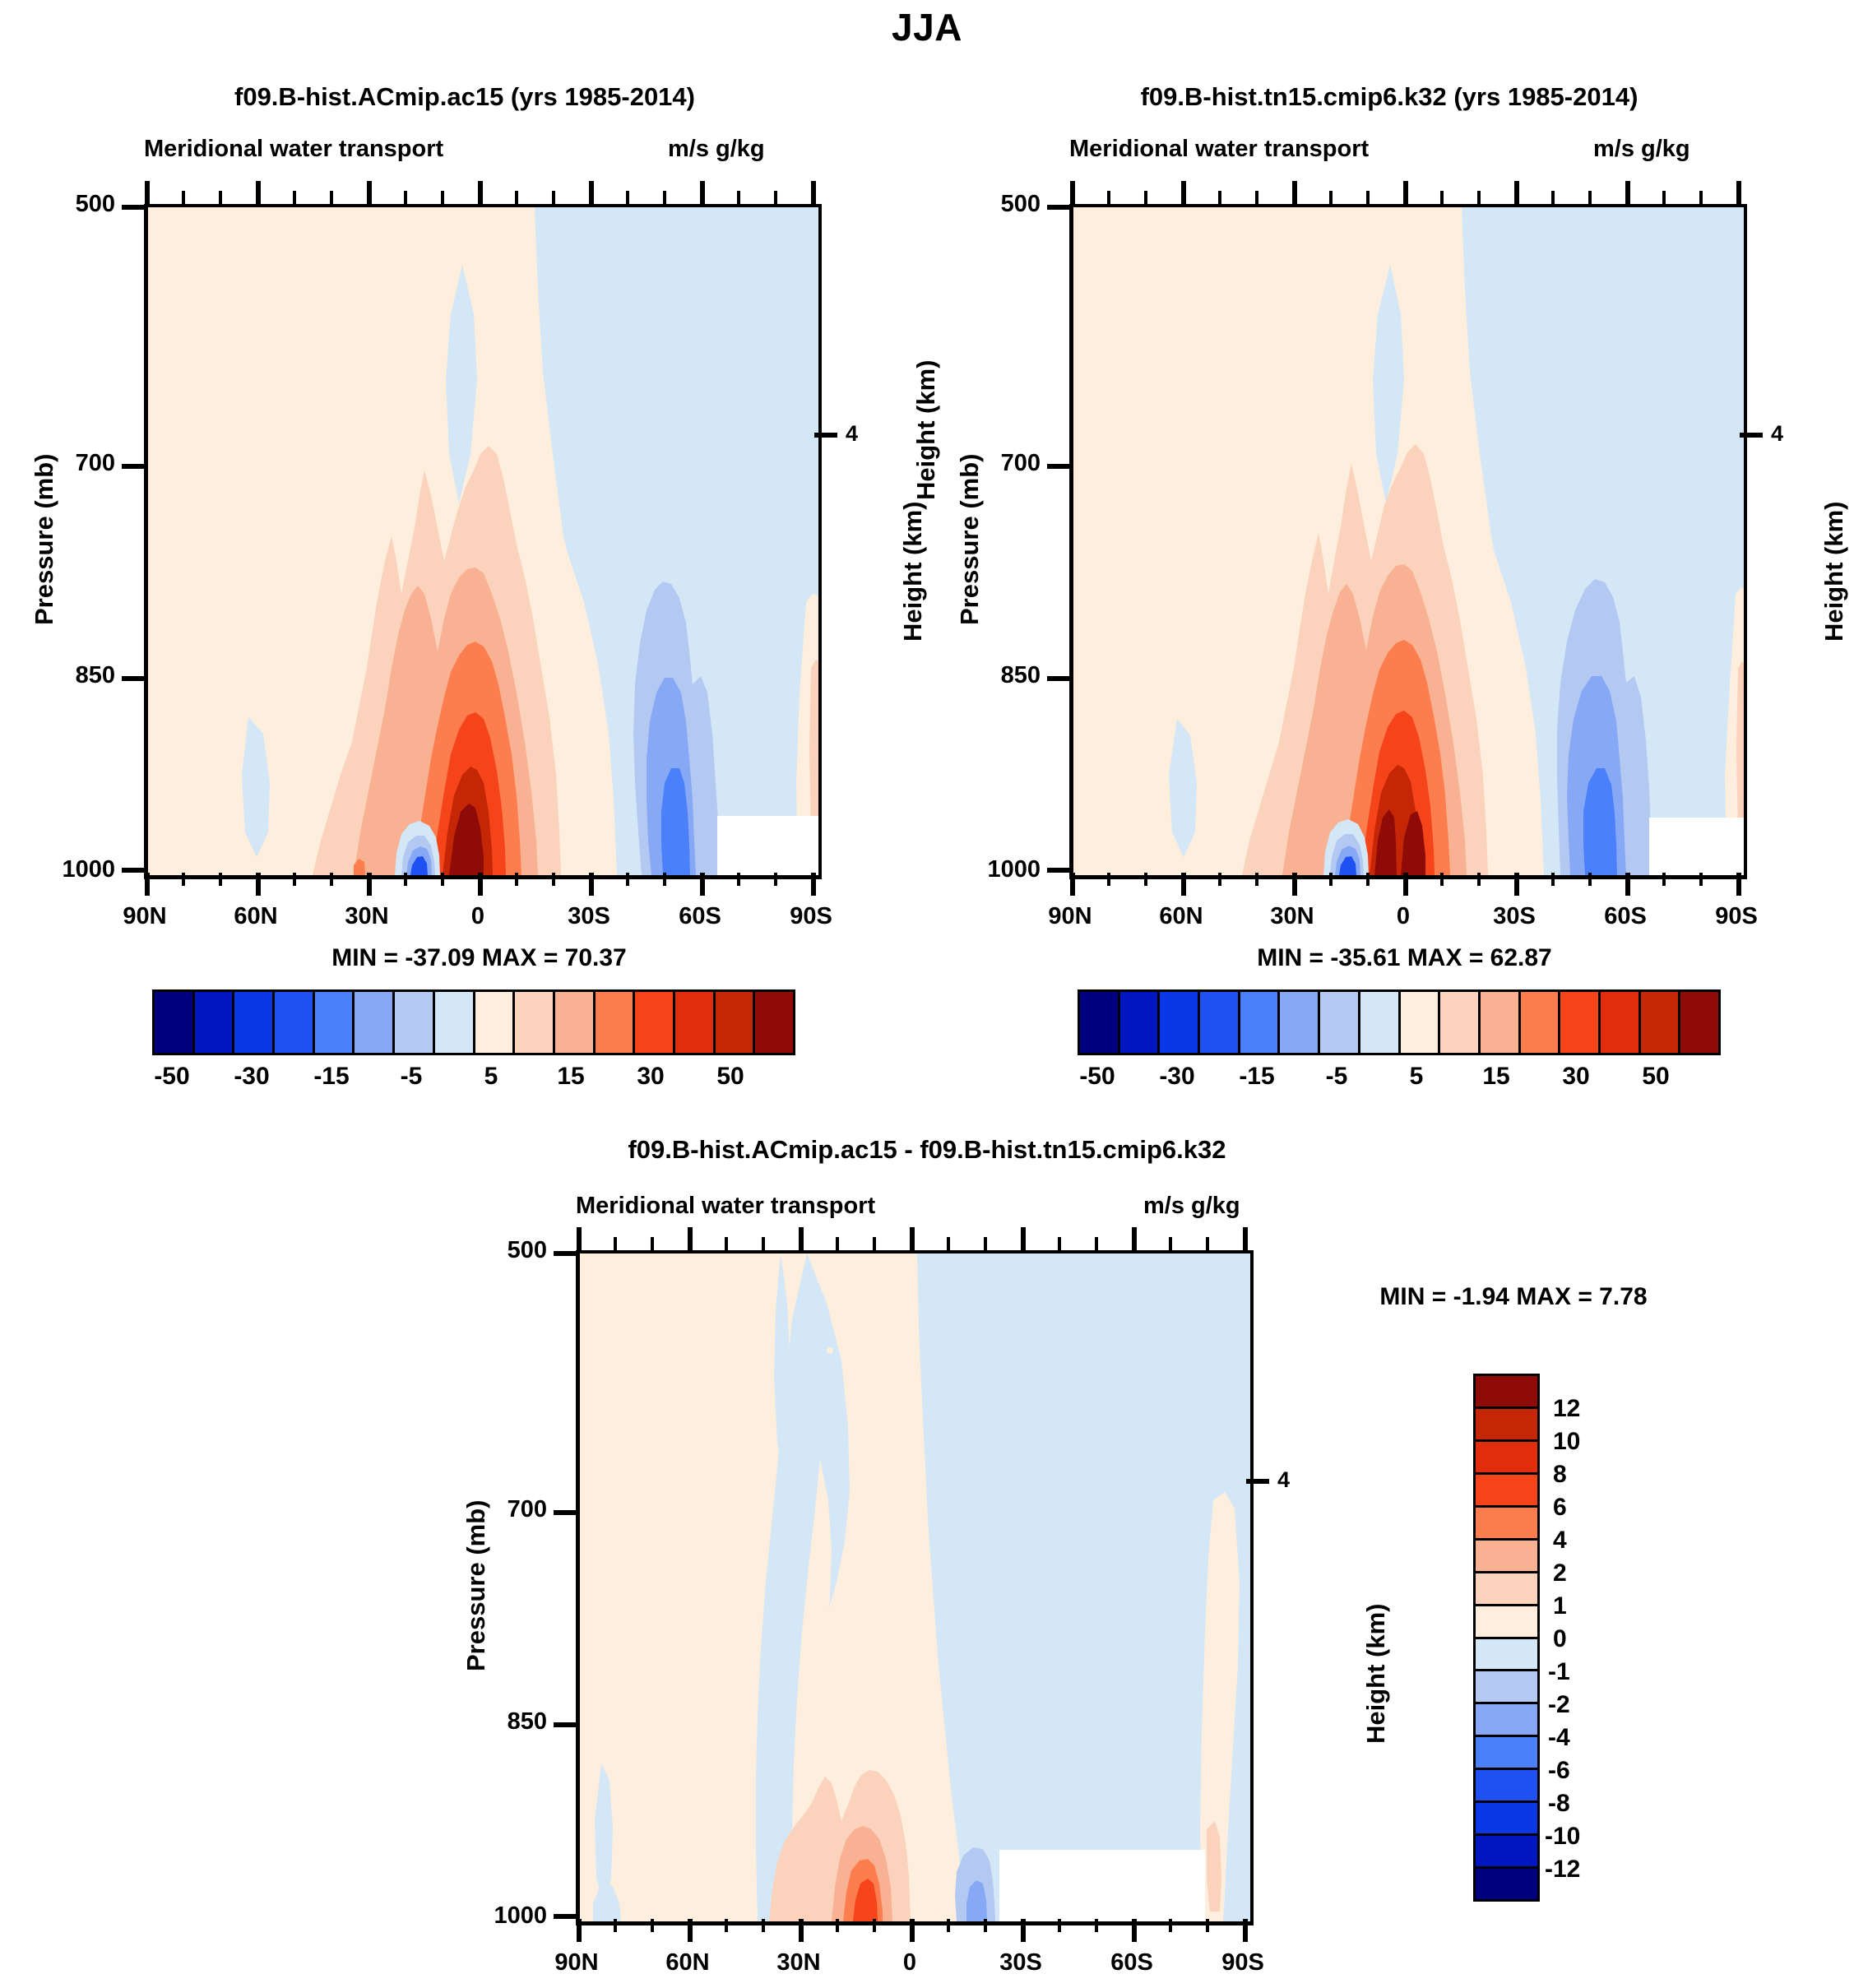  Describe the element at coordinates (464, 96) in the screenshot. I see `panel-left-title: f09.B-hist.ACmip.ac15 (yrs 1985-2014)` at that location.